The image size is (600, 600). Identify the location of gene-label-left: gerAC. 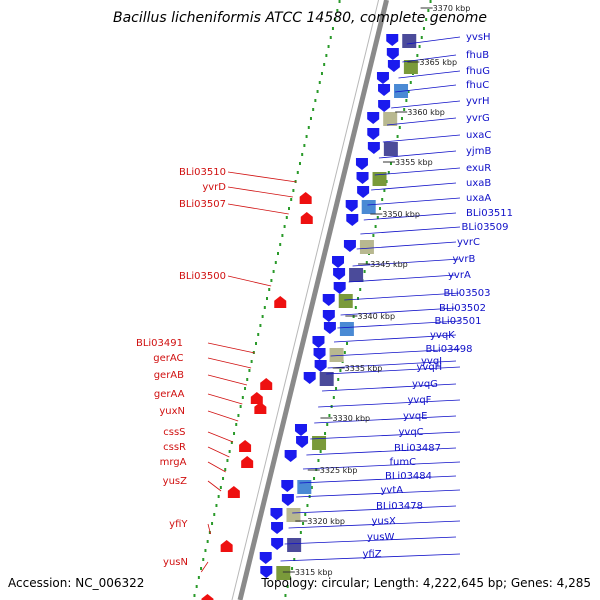
(168, 358).